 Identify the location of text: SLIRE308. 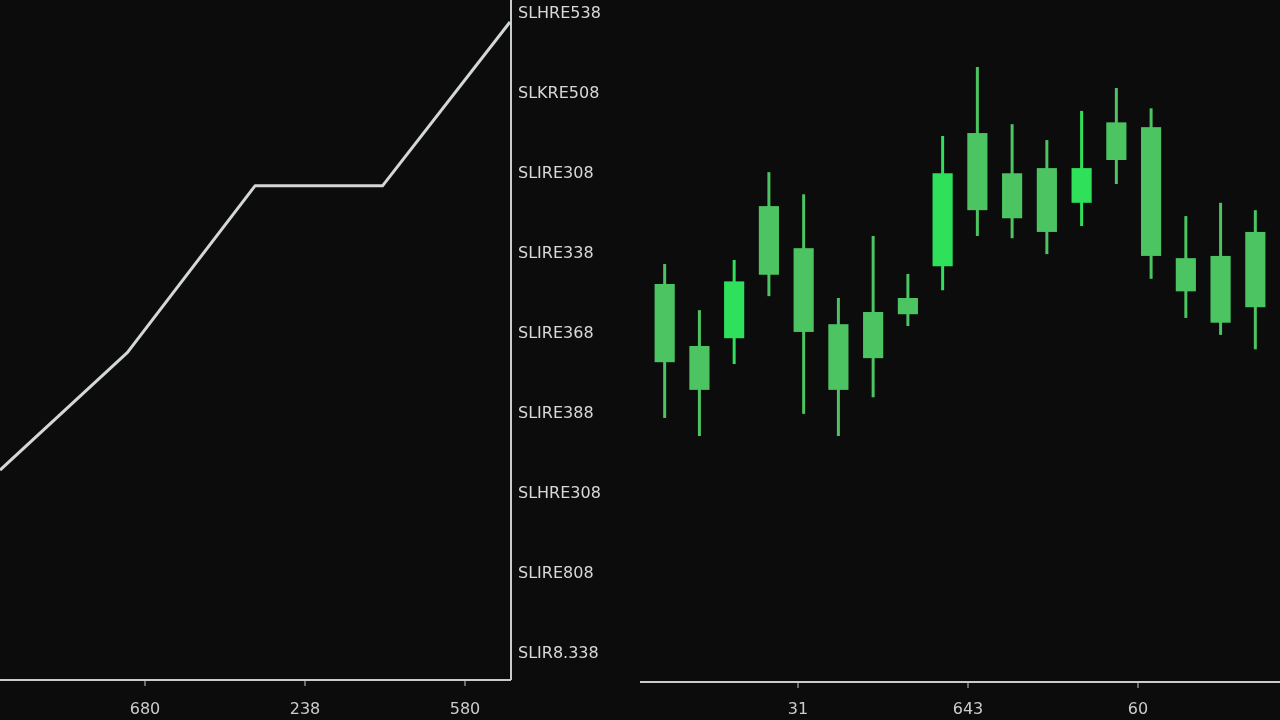
(556, 172).